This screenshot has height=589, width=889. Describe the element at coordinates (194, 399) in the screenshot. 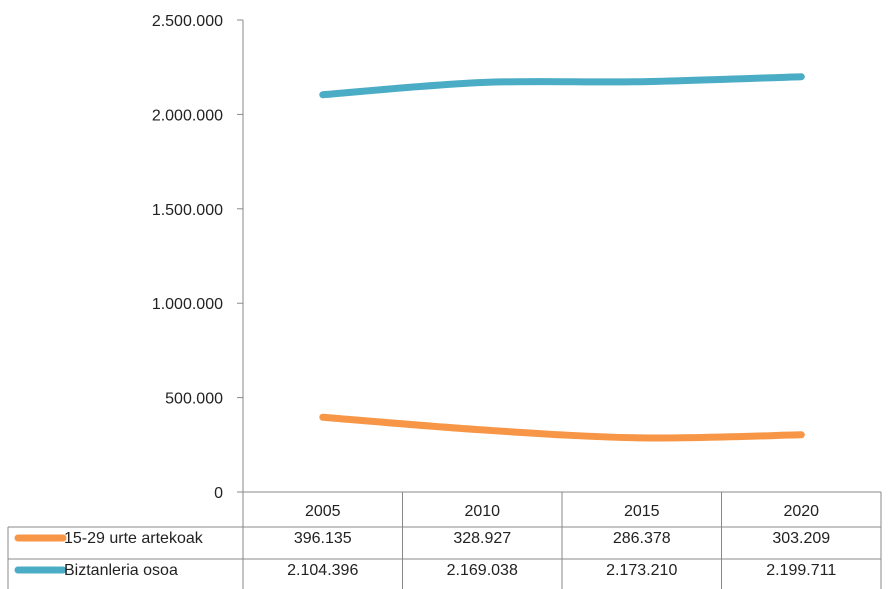

I see `y-tick-label: 500.000` at that location.